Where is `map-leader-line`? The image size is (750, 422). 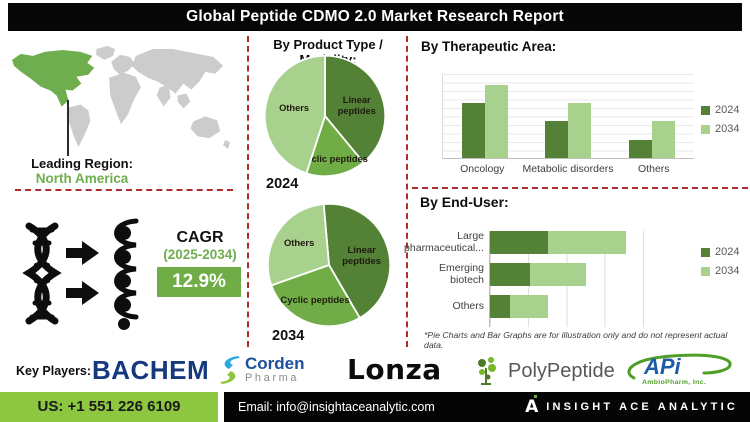 map-leader-line is located at coordinates (68, 128).